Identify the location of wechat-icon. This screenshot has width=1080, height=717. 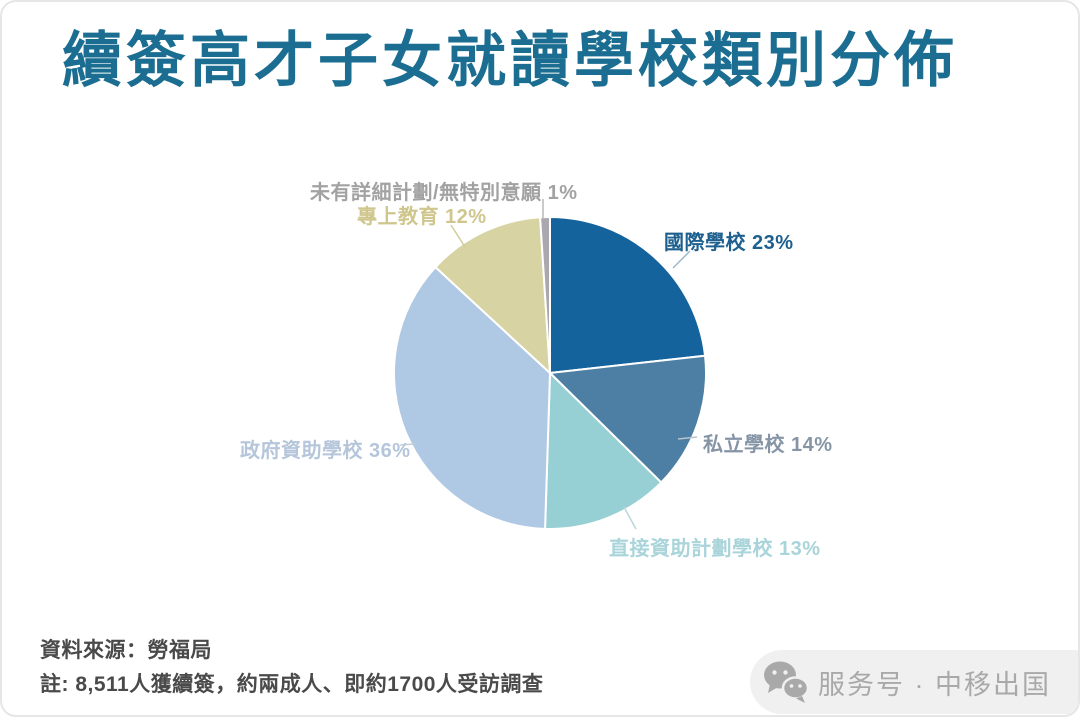
(787, 682).